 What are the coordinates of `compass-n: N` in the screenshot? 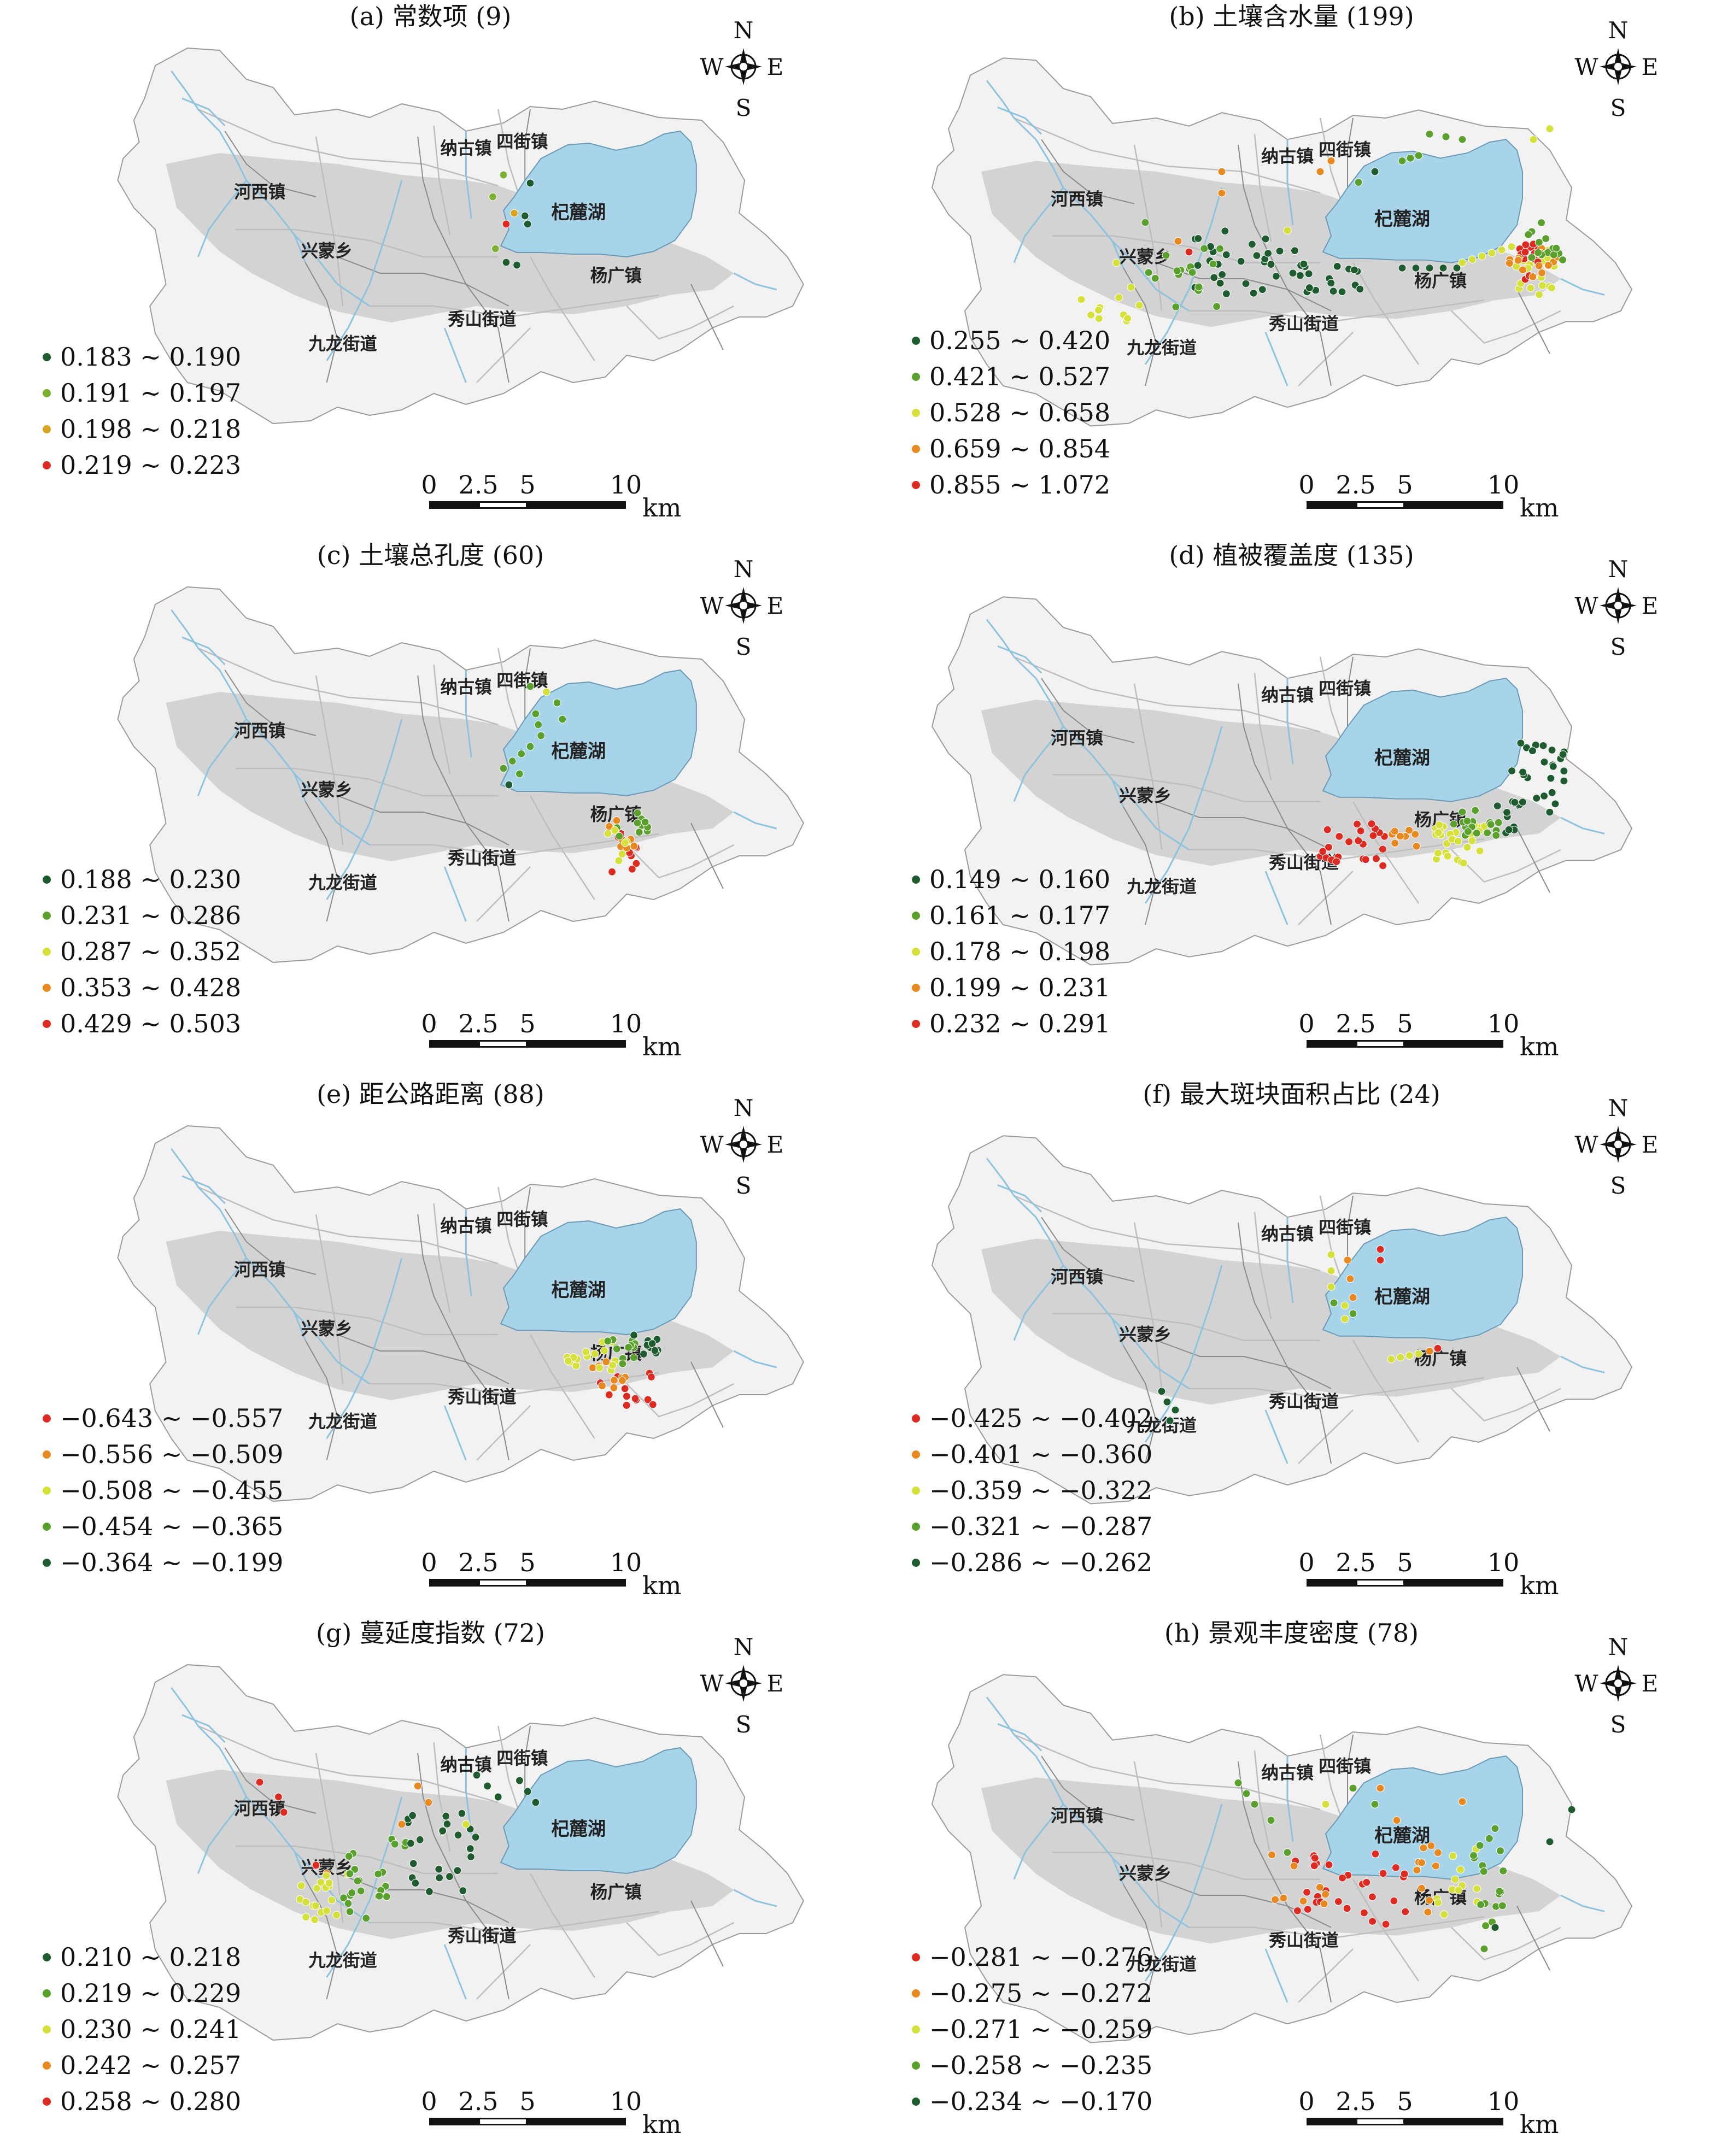 It's located at (1618, 569).